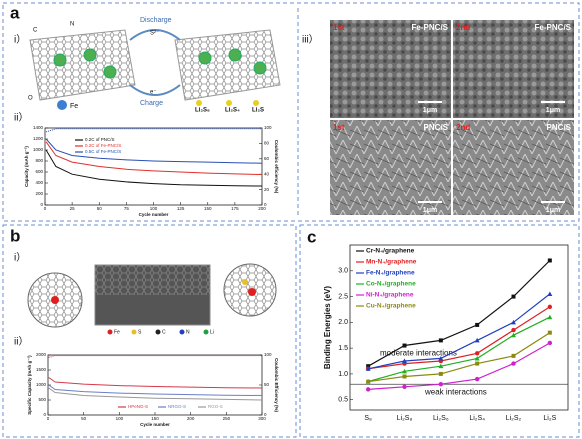  I want to click on product-label: Li₂S₈, so click(202, 111).